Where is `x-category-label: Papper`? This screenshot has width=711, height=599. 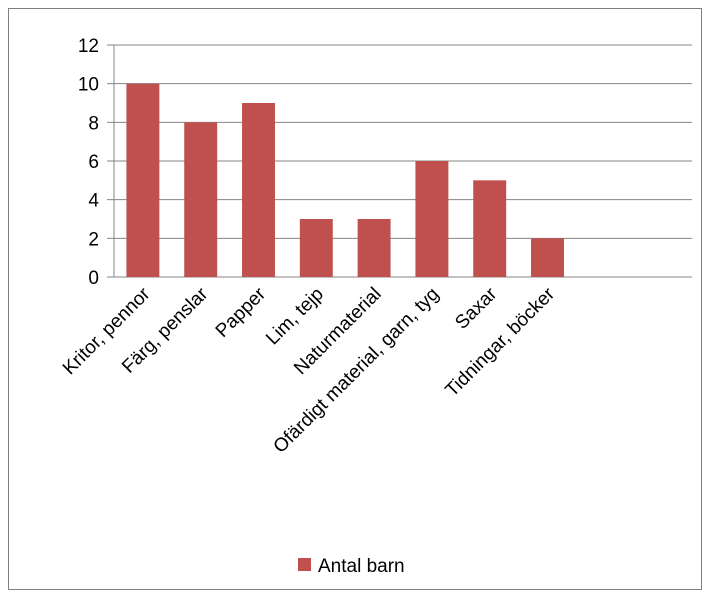 x-category-label: Papper is located at coordinates (241, 312).